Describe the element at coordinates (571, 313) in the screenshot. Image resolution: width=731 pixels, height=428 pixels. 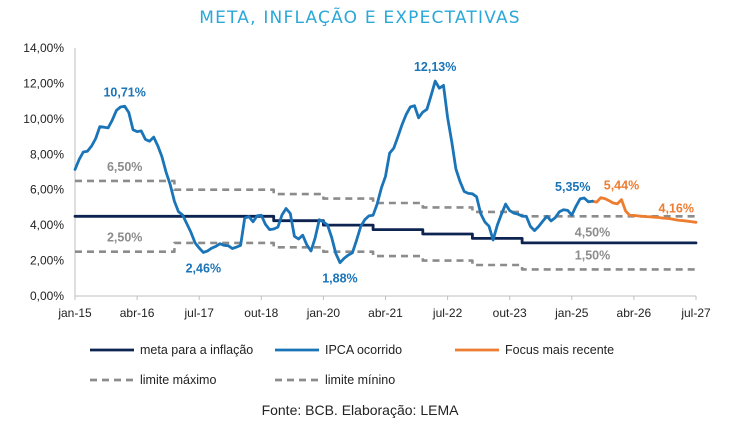
I see `x-tick-label: jan-25` at that location.